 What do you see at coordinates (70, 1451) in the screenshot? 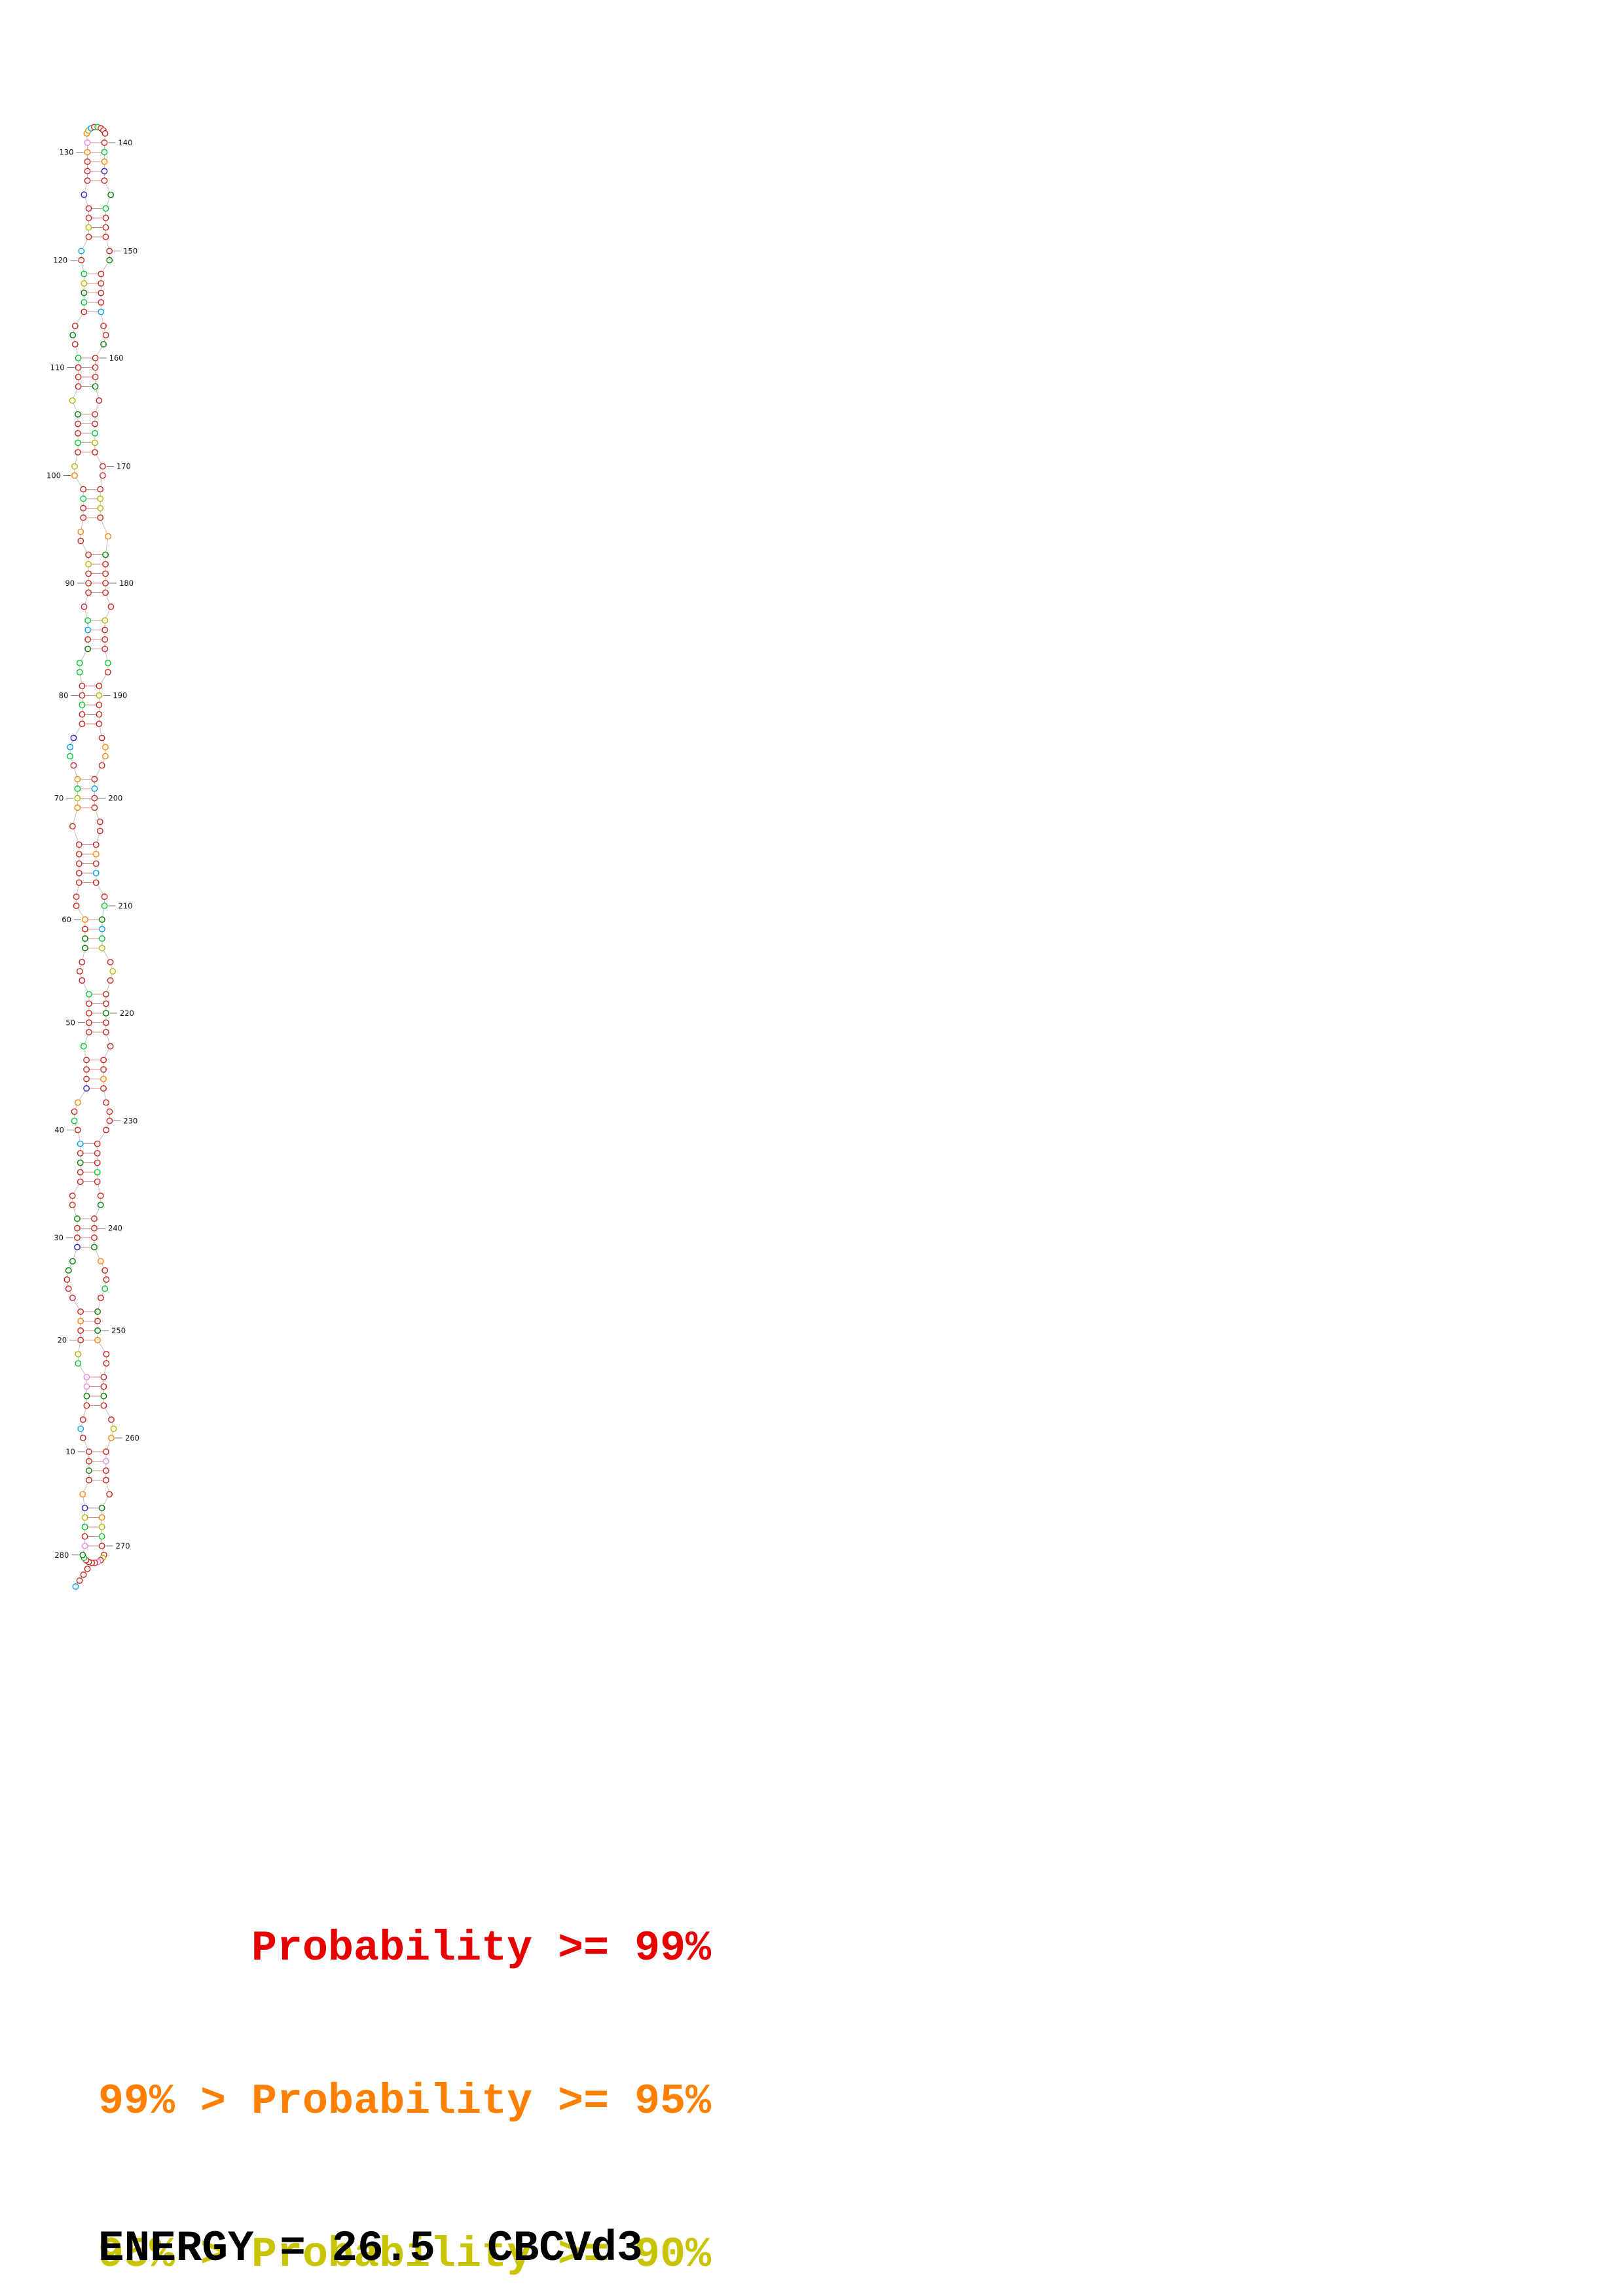
I see `tick-label: 10` at bounding box center [70, 1451].